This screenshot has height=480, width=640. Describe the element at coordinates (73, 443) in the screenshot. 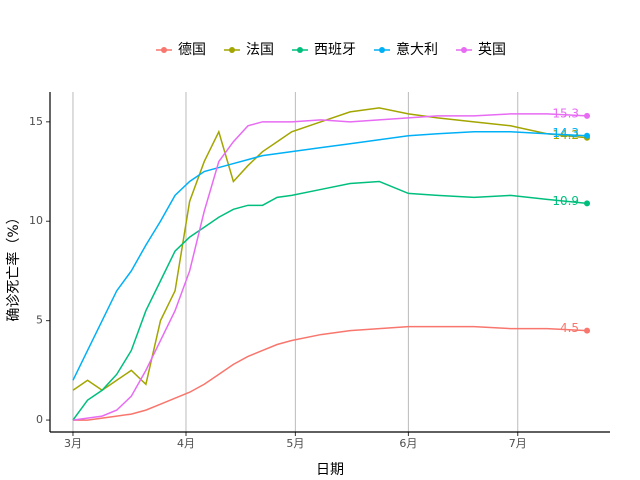

I see `x-tick-label: 3月` at that location.